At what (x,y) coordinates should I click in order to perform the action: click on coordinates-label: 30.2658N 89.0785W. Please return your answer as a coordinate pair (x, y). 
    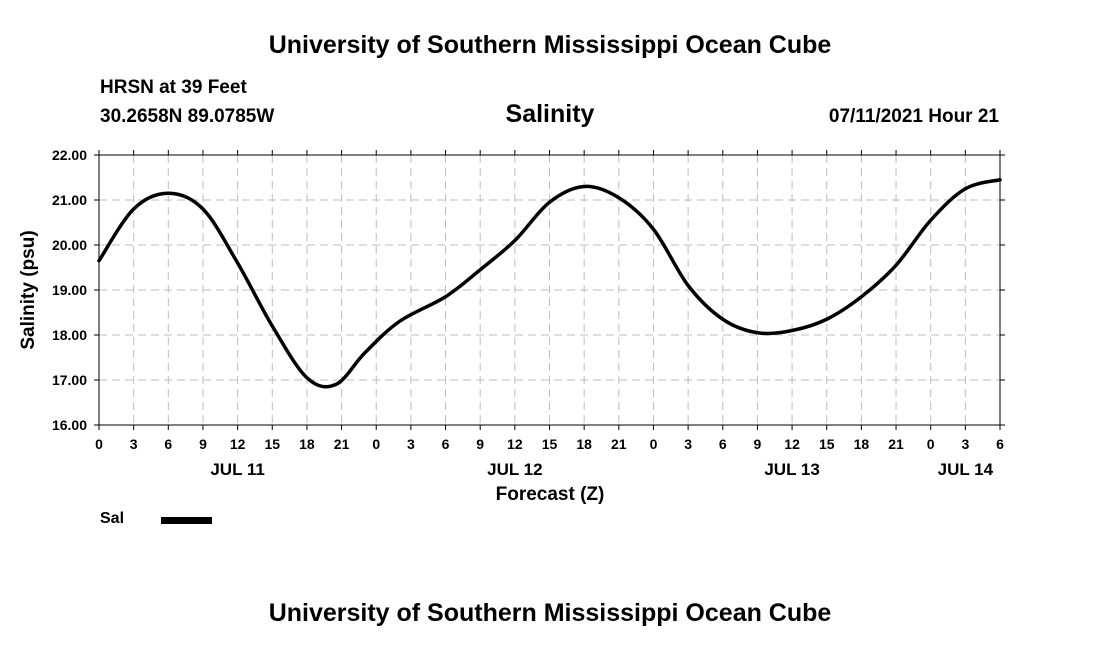
    Looking at the image, I should click on (187, 116).